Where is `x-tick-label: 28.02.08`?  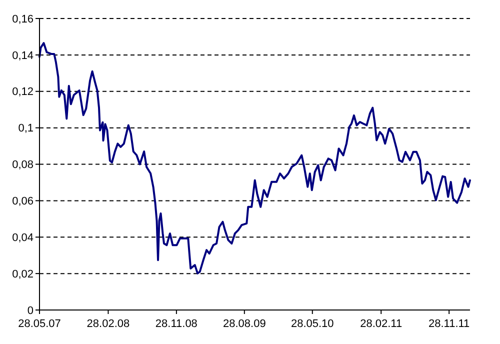 x-tick-label: 28.02.08 is located at coordinates (108, 324).